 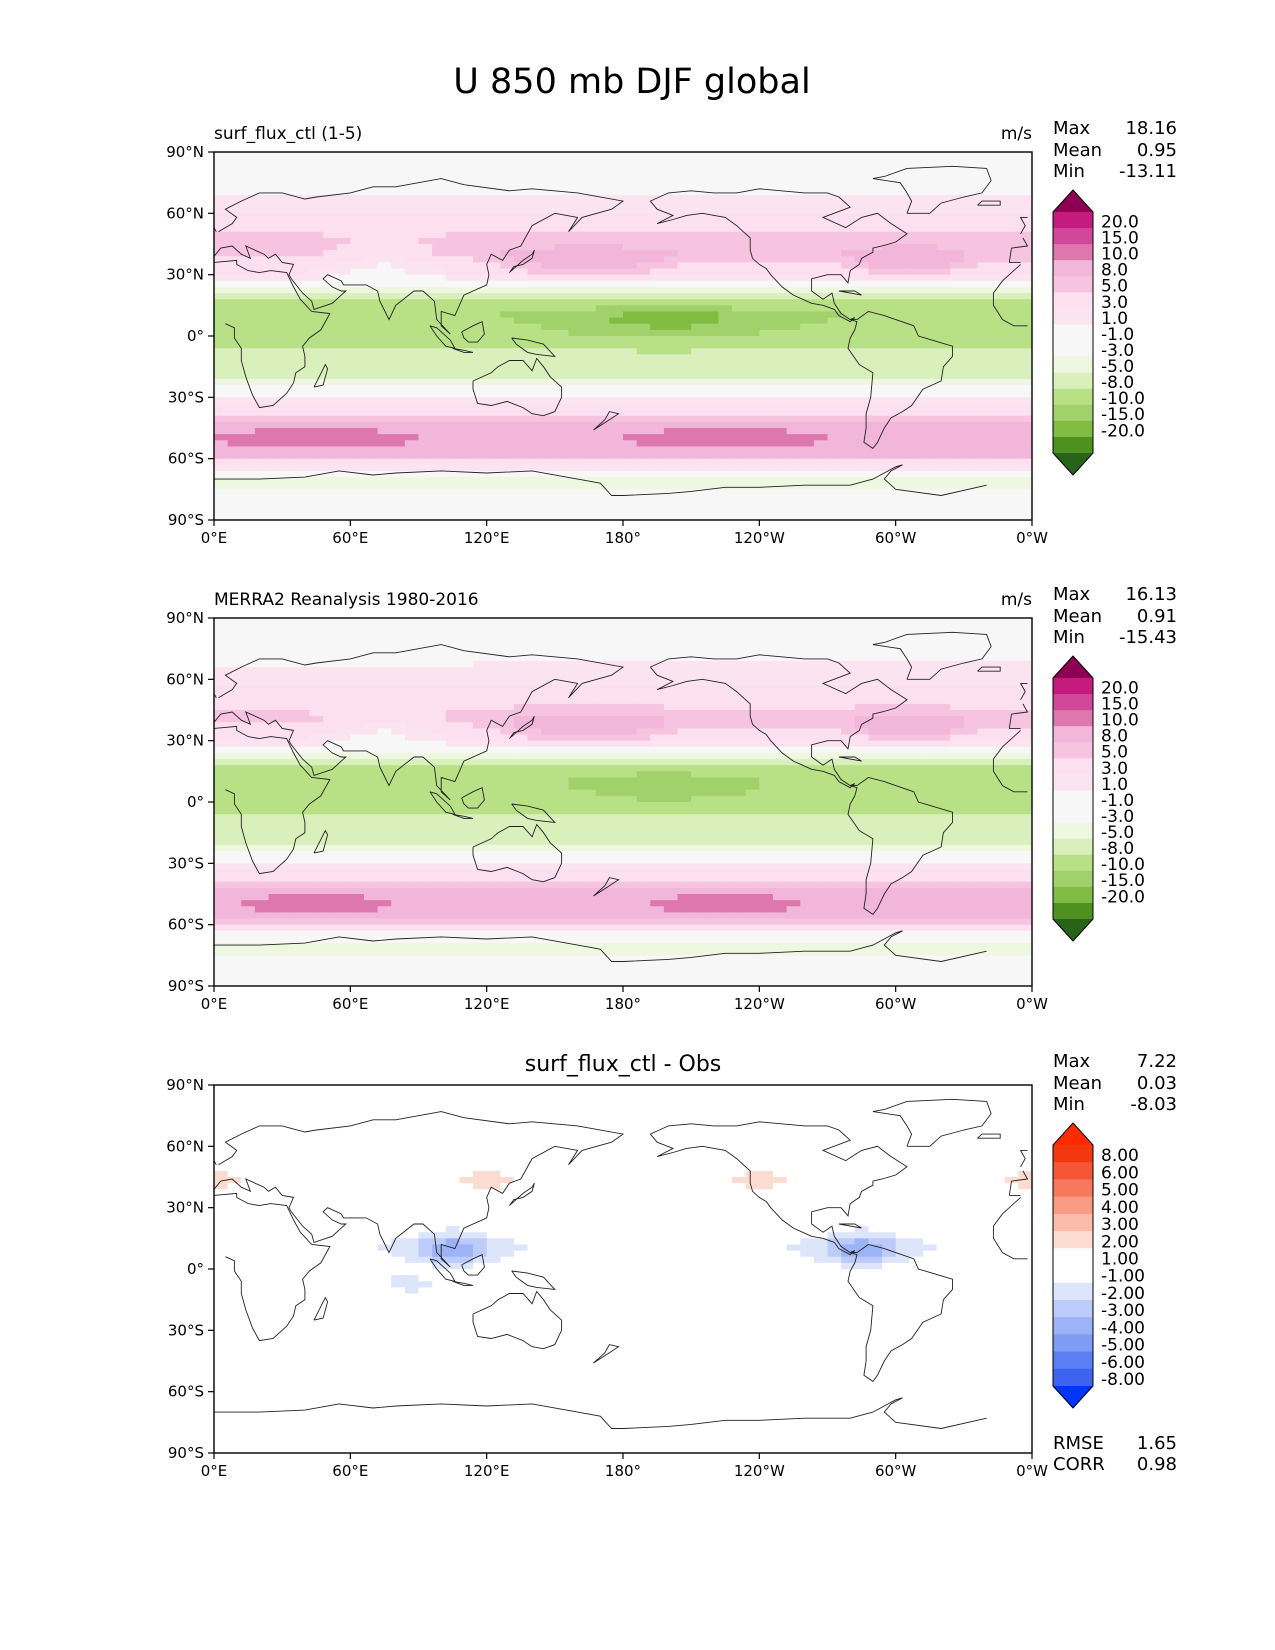 What do you see at coordinates (1032, 538) in the screenshot?
I see `x-tick-label: 0°W` at bounding box center [1032, 538].